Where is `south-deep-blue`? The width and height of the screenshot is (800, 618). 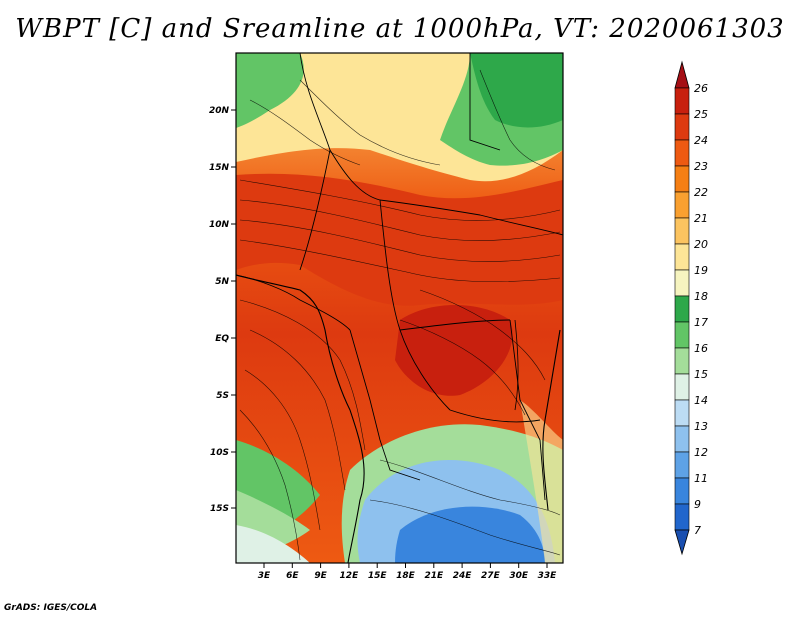 south-deep-blue is located at coordinates (470, 534).